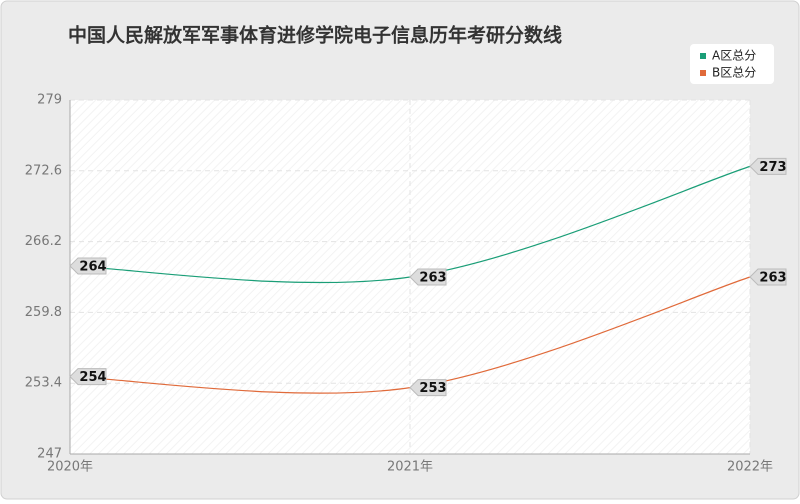  What do you see at coordinates (43, 383) in the screenshot?
I see `y-tick-label: 253.4` at bounding box center [43, 383].